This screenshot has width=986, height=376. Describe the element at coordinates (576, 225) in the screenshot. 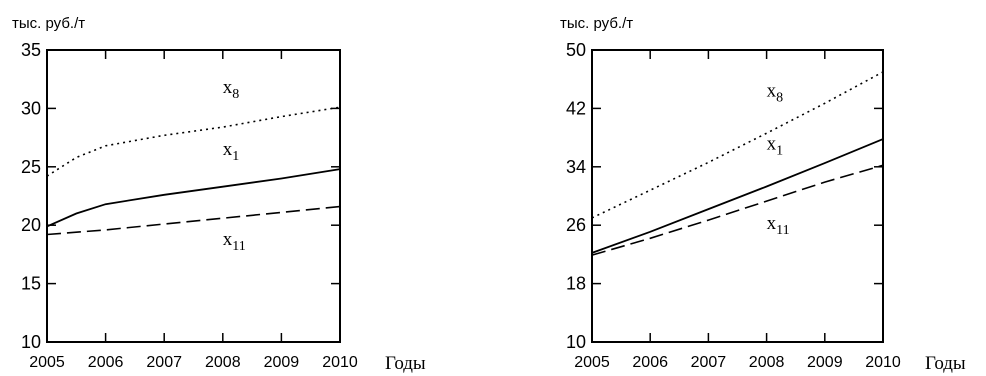

I see `y-tick-label: 26` at that location.